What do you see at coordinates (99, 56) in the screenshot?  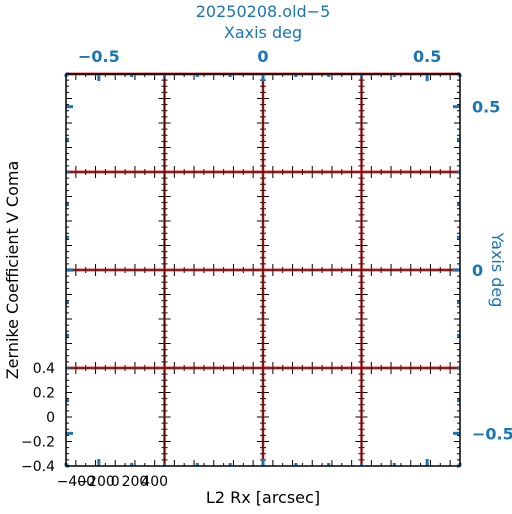 I see `top-axis-tick-label: −0.5` at bounding box center [99, 56].